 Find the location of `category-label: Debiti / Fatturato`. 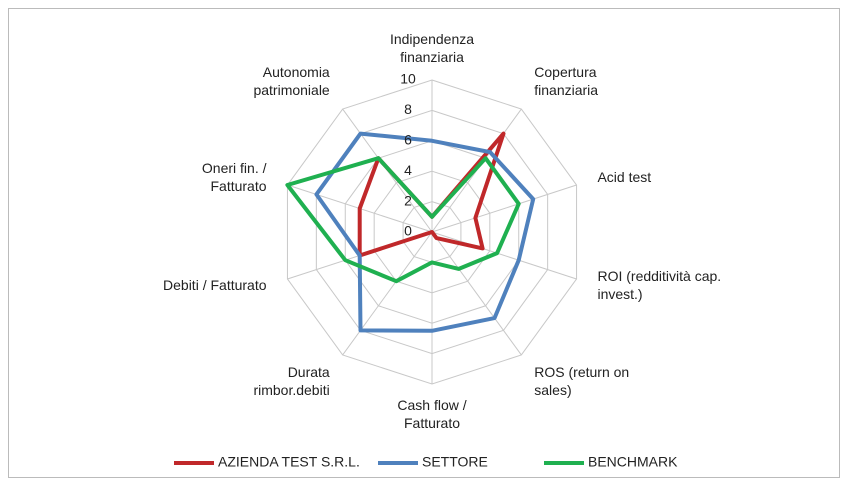

category-label: Debiti / Fatturato is located at coordinates (215, 284).